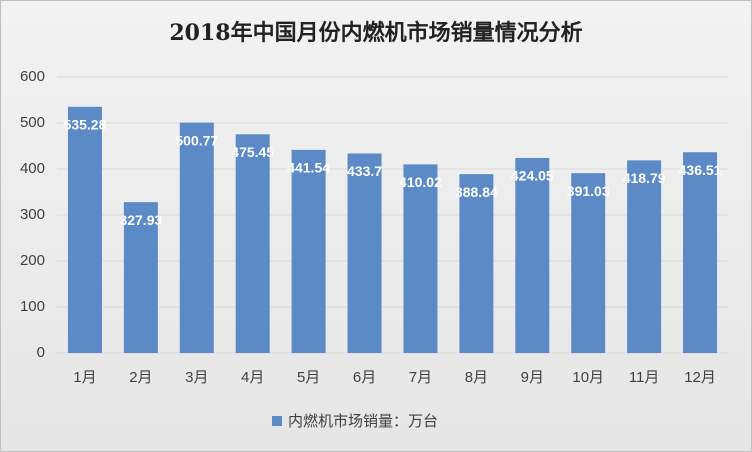 The image size is (752, 452). What do you see at coordinates (32, 214) in the screenshot?
I see `y-tick-label: 300` at bounding box center [32, 214].